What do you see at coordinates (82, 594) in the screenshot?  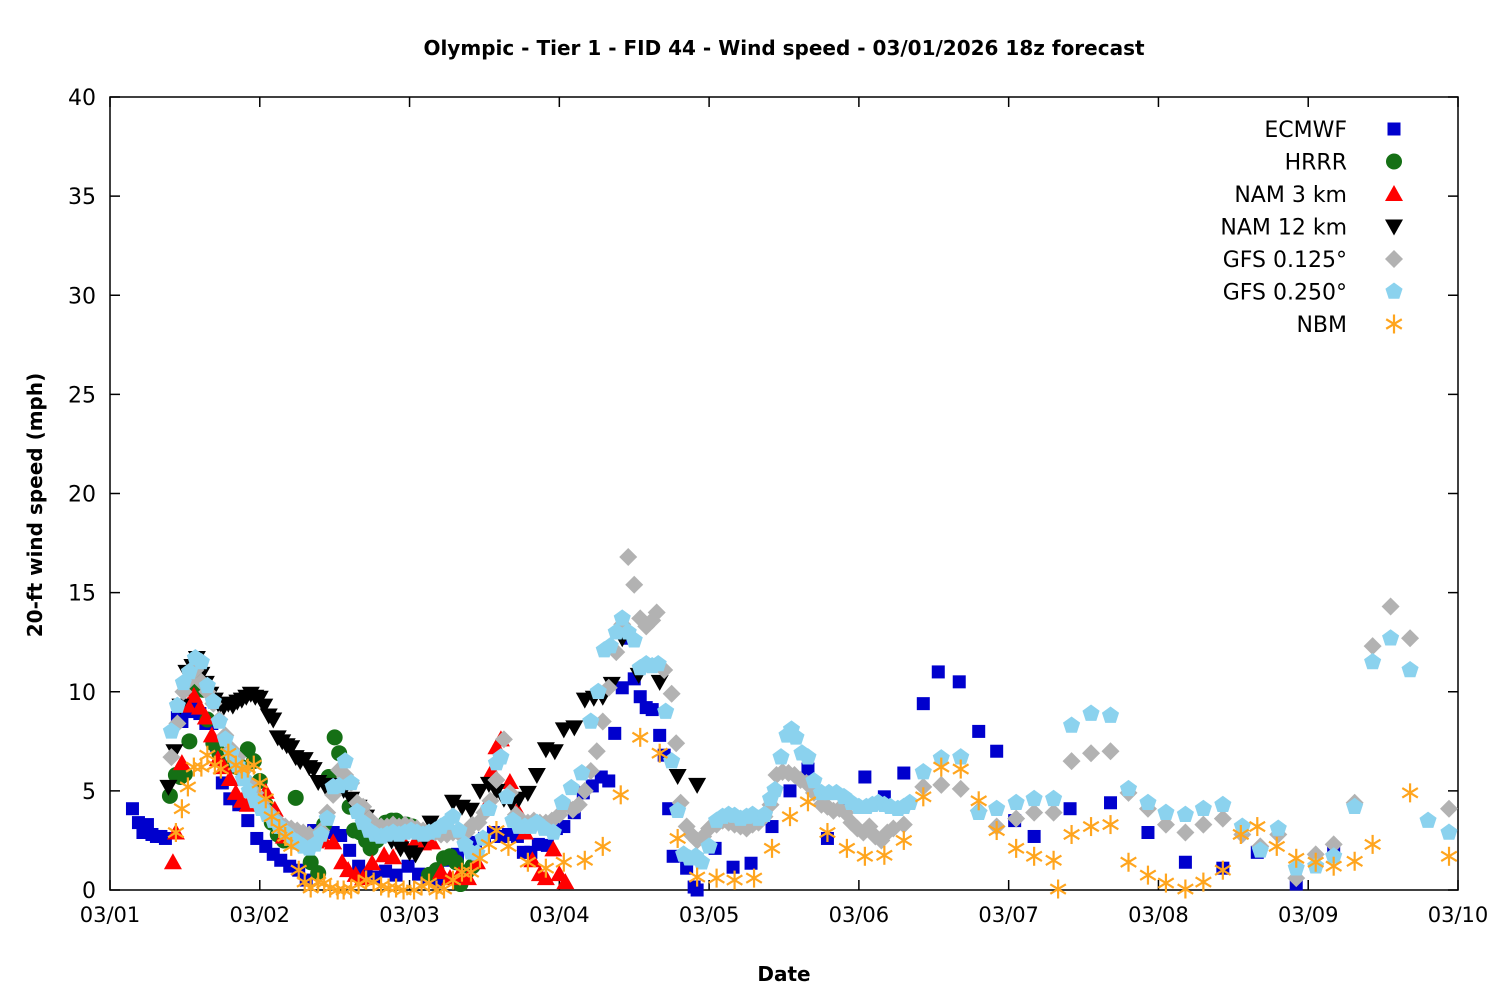 I see `y-tick-label: 15` at bounding box center [82, 594].